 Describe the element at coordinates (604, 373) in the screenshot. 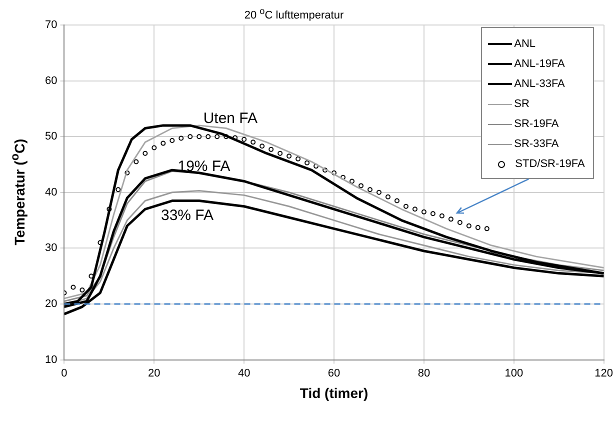

I see `x-tick-label: 120` at that location.